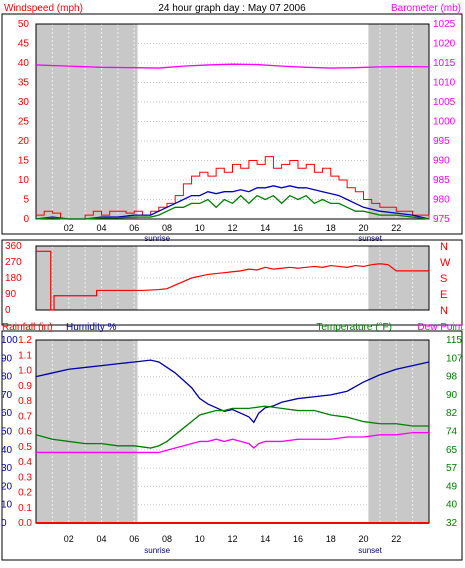 Image resolution: width=465 pixels, height=568 pixels. What do you see at coordinates (25, 386) in the screenshot?
I see `rain-tick: 0.9` at bounding box center [25, 386].